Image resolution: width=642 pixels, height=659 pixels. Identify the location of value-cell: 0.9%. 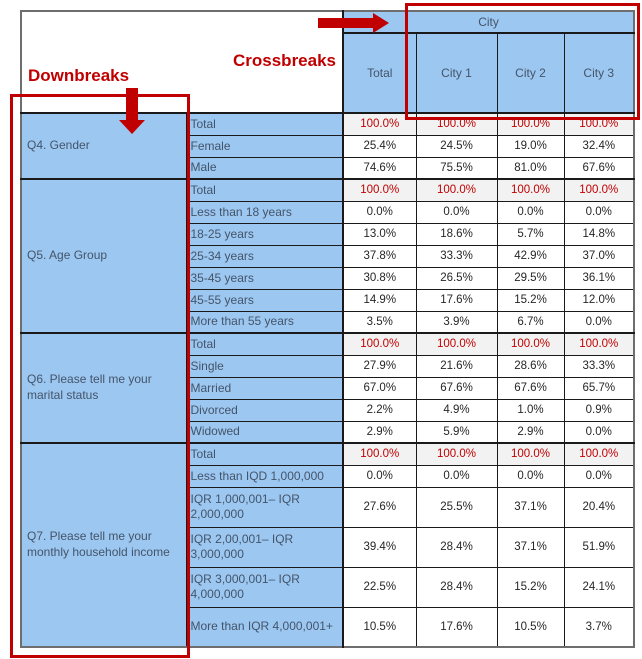
(599, 410).